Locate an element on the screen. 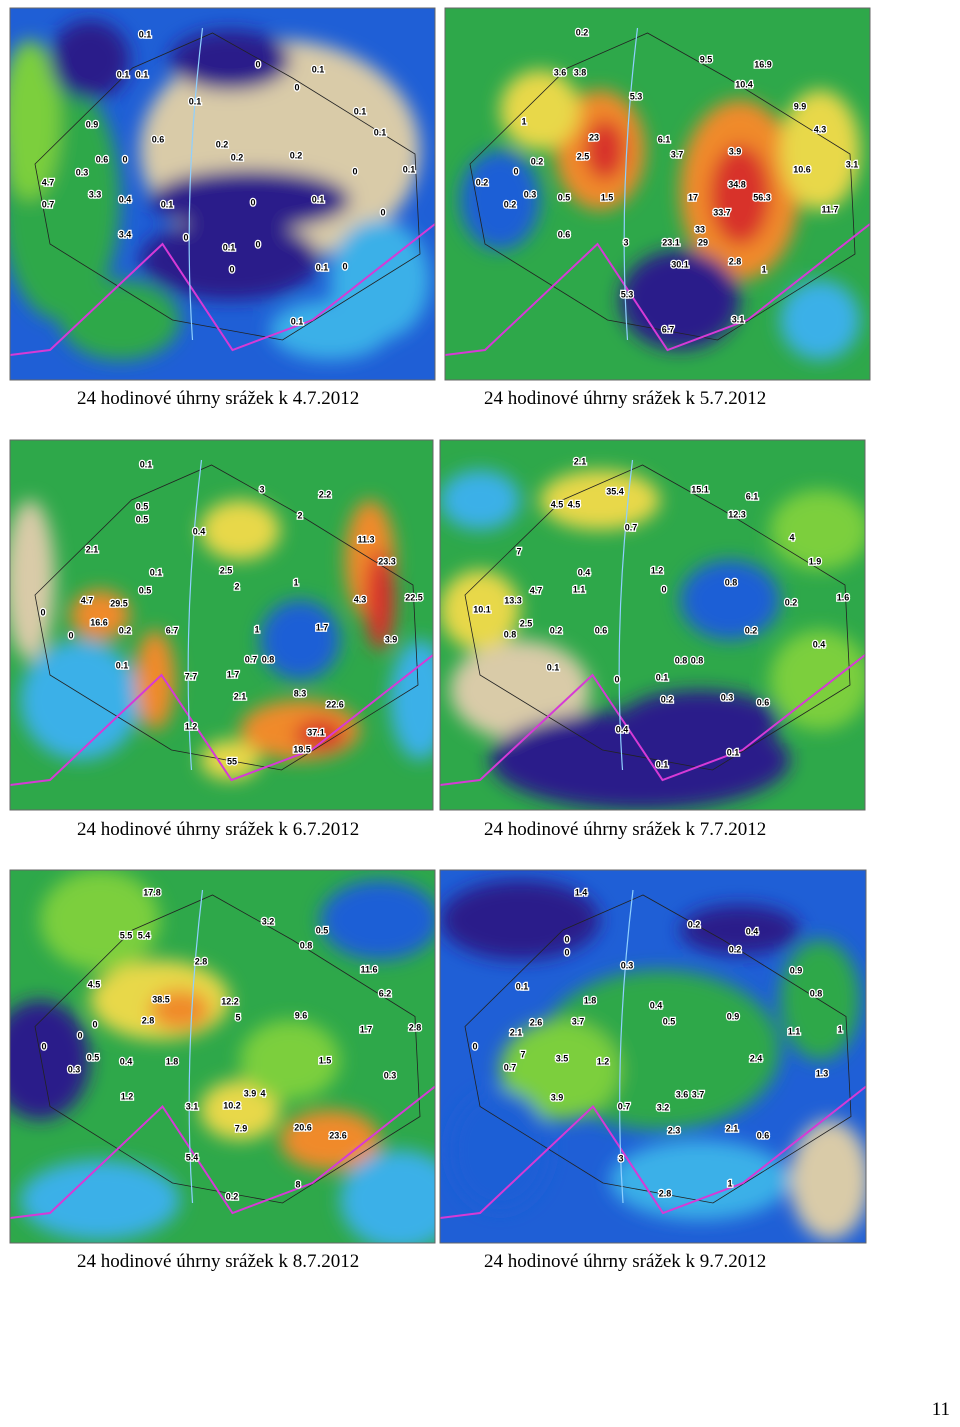 This screenshot has width=960, height=1427. map-label: 12.3 is located at coordinates (737, 514).